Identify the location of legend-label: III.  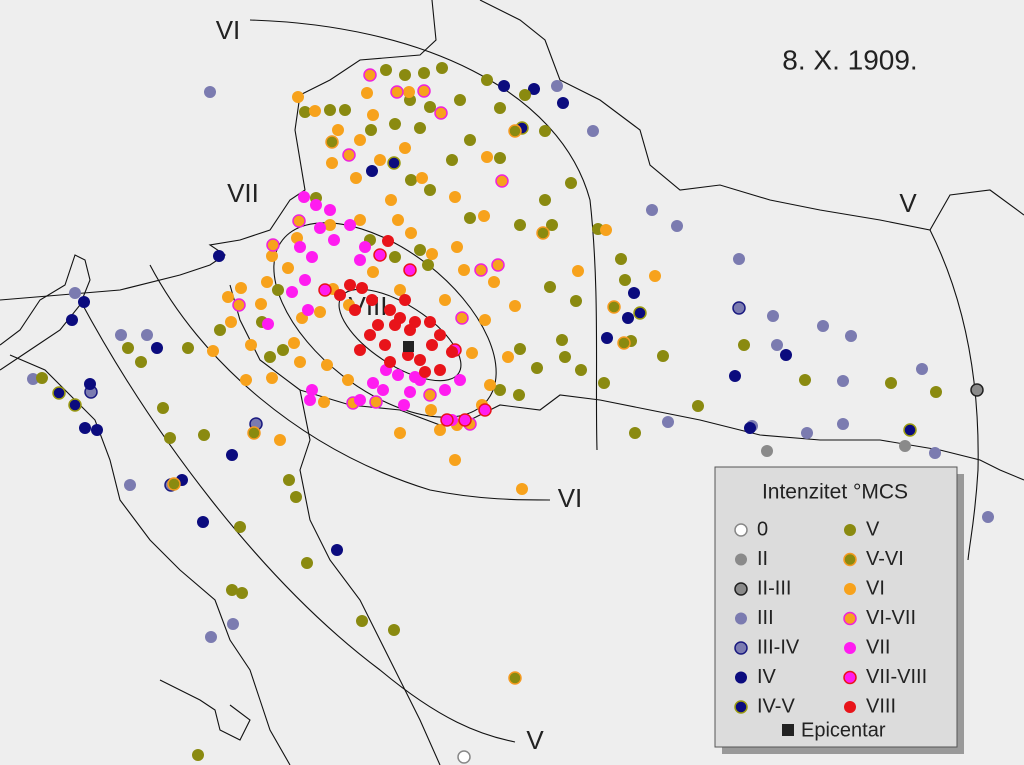
(765, 618).